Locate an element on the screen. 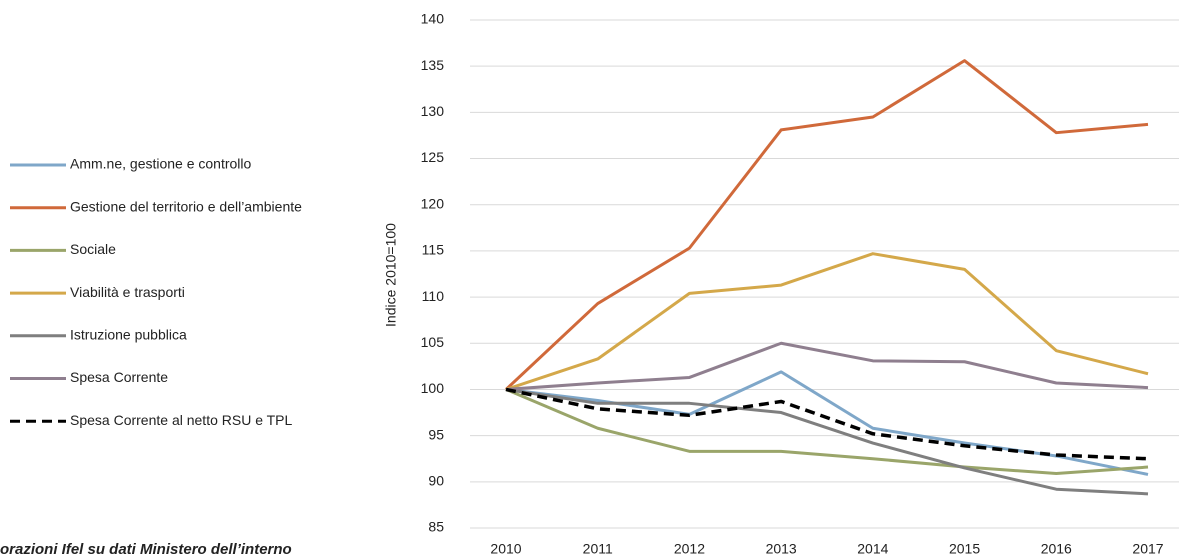 Image resolution: width=1179 pixels, height=560 pixels. x-tick-label: 2012 is located at coordinates (689, 549).